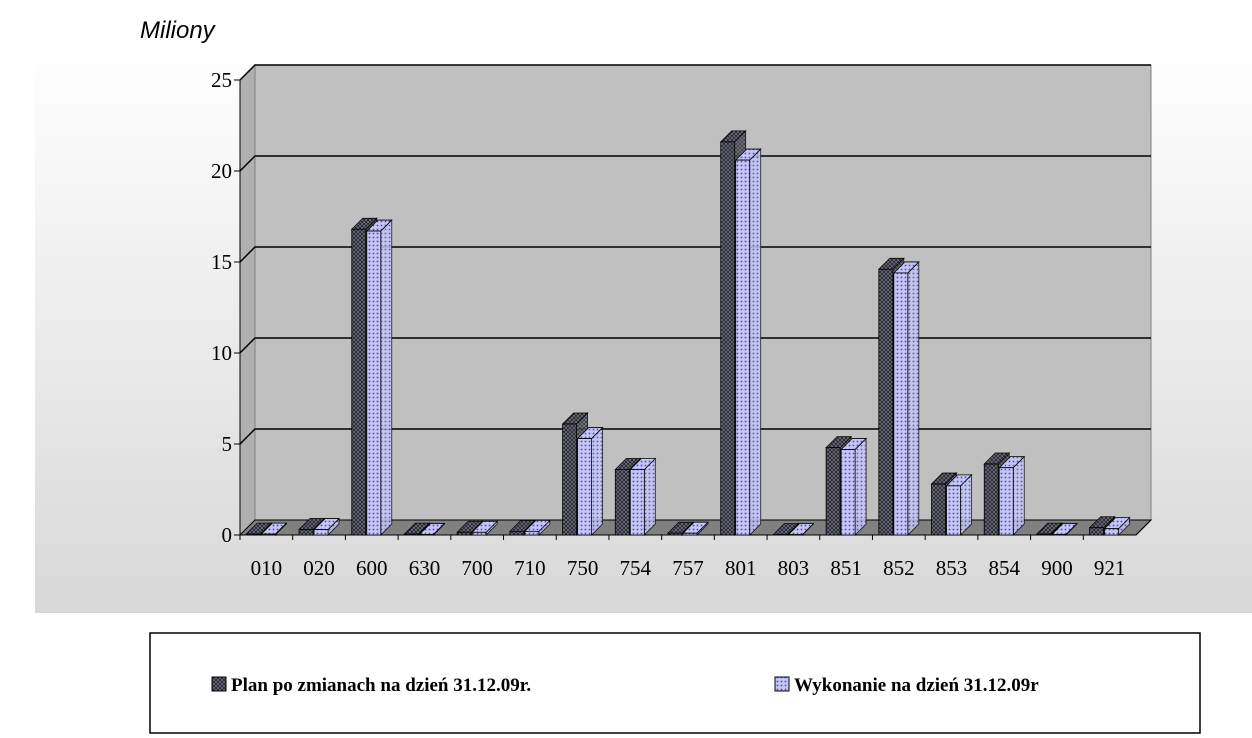 This screenshot has height=738, width=1252. I want to click on y-tick-label: 25, so click(221, 80).